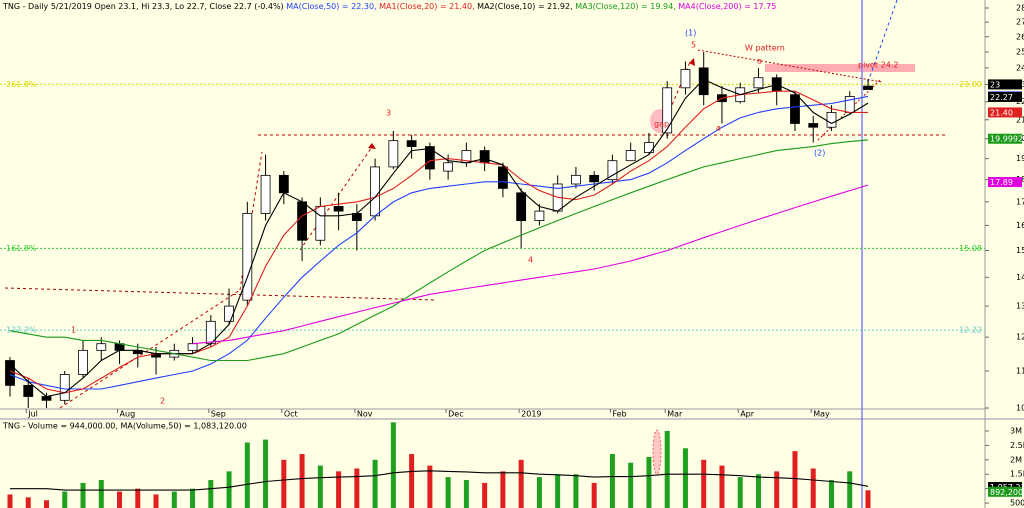 This screenshot has height=508, width=1024. What do you see at coordinates (388, 113) in the screenshot?
I see `annotation: 3` at bounding box center [388, 113].